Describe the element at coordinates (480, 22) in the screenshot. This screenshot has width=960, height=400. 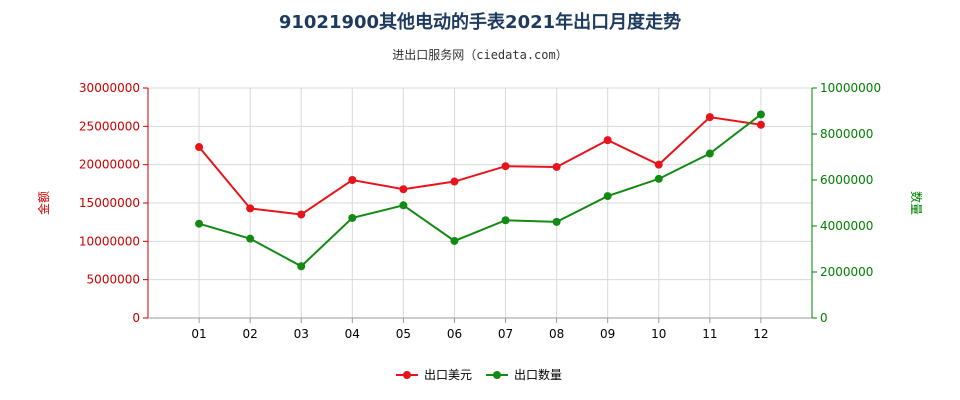
I see `chart-title: 91021900其他电动的手表2021年出口月度走势` at that location.